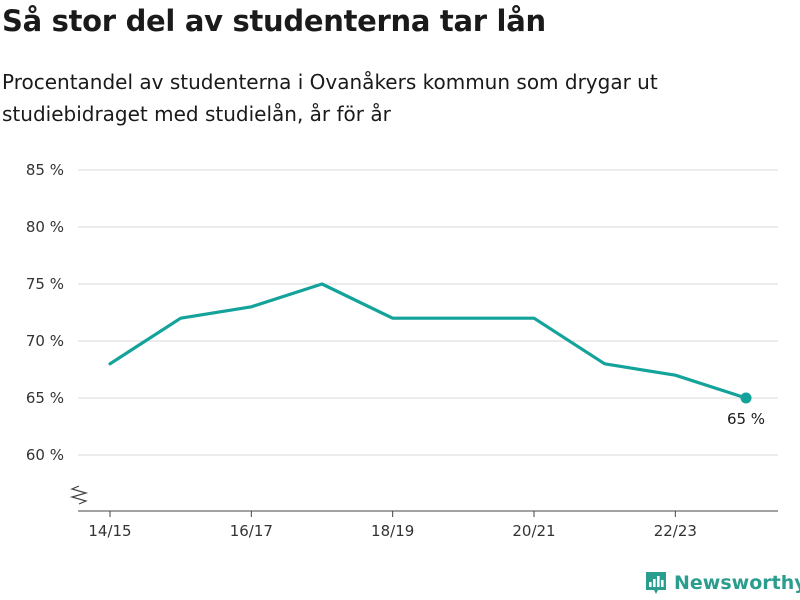  Describe the element at coordinates (274, 21) in the screenshot. I see `chart-title: Så stor del av studenterna tar lån` at that location.